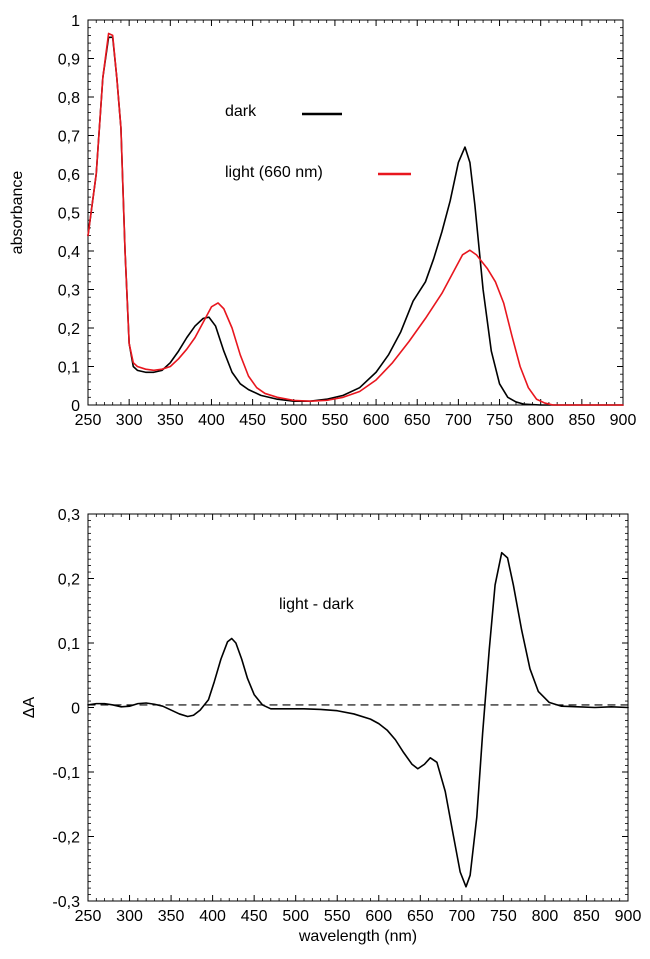 This screenshot has height=959, width=650. I want to click on legend: dark light (660 nm), so click(318, 142).